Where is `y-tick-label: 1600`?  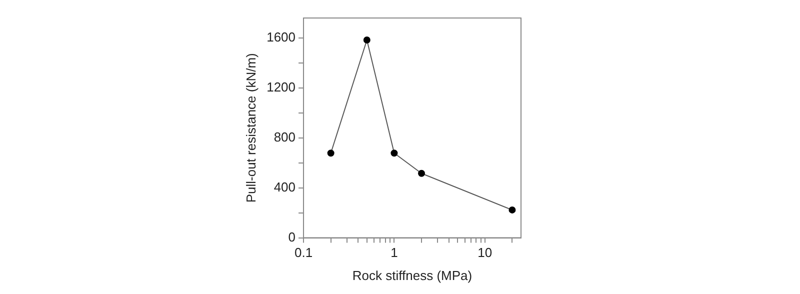
y-tick-label: 1600 is located at coordinates (281, 37).